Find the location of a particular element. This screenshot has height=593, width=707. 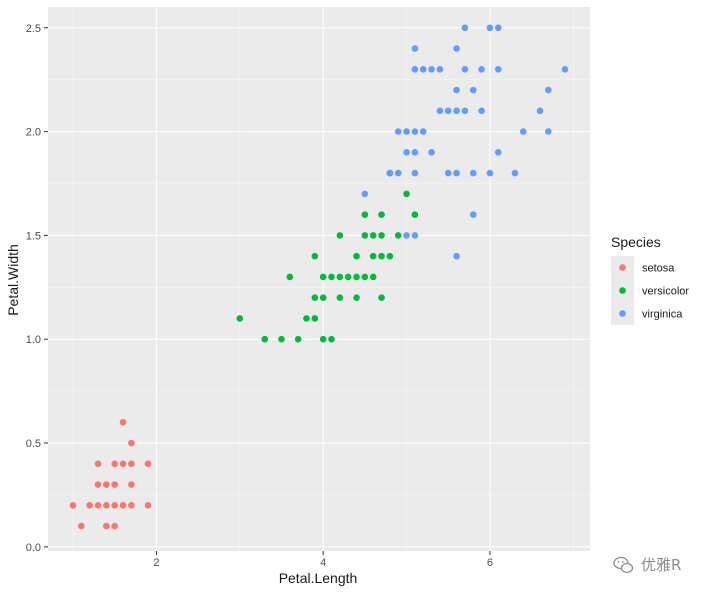

y-tick-label: 0.0 is located at coordinates (33, 548).